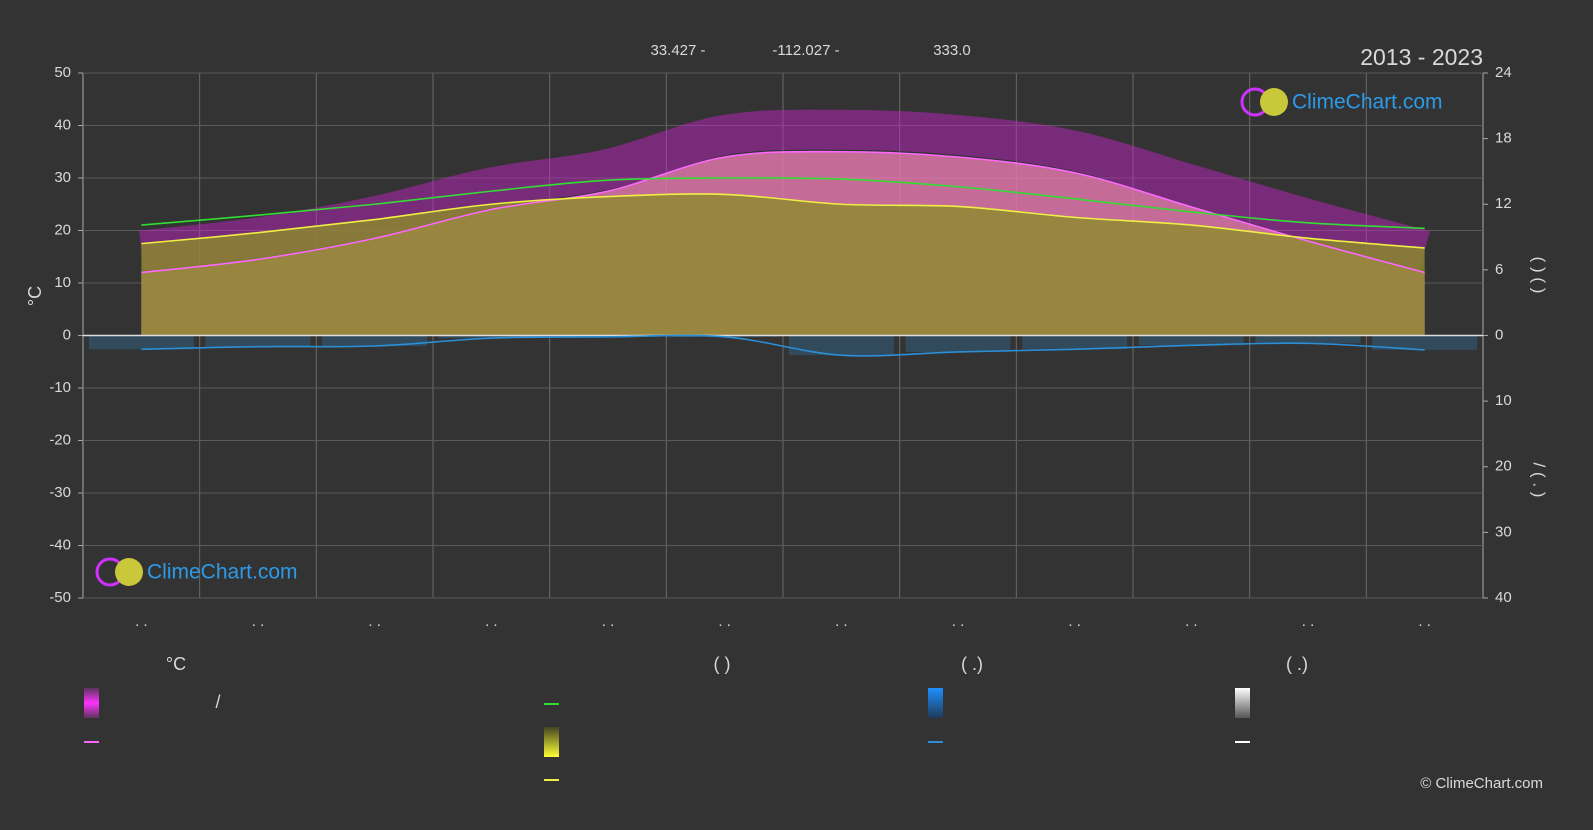  I want to click on y-tick-label: 50, so click(62, 72).